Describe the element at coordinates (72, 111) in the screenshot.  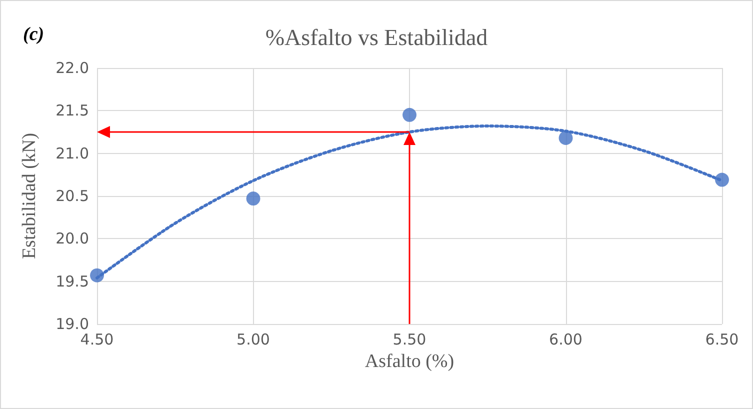
I see `y-tick-label: 21.5` at that location.